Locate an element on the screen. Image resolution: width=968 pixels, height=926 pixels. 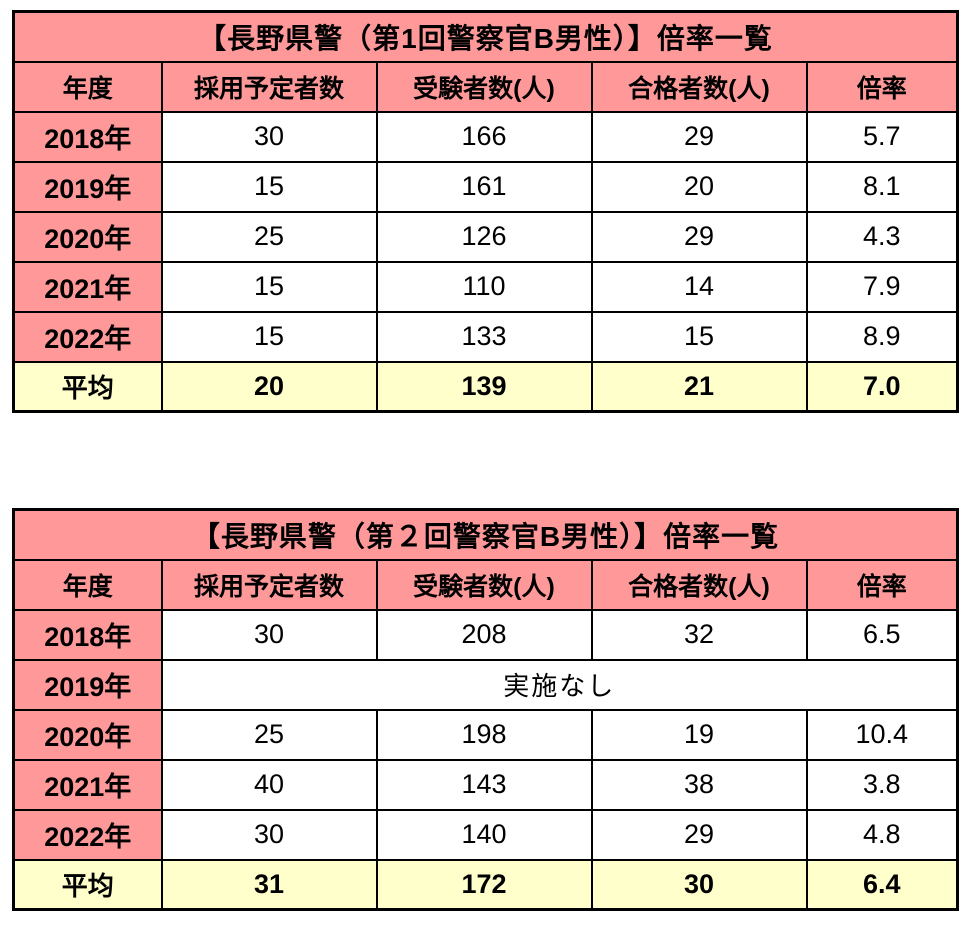
table-row-2019: 2019年 15 161 20 8.1 is located at coordinates (485, 186).